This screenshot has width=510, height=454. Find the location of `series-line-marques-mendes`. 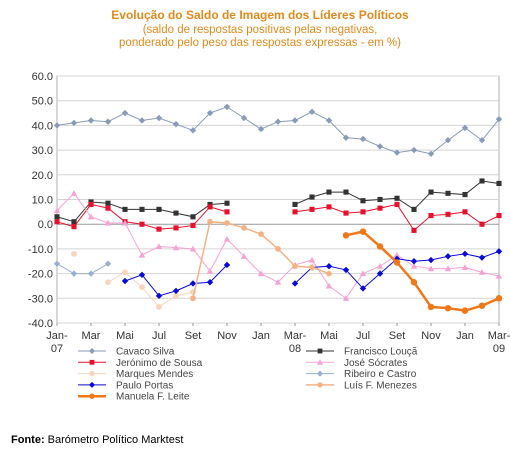

series-line-marques-mendes is located at coordinates (150, 289).